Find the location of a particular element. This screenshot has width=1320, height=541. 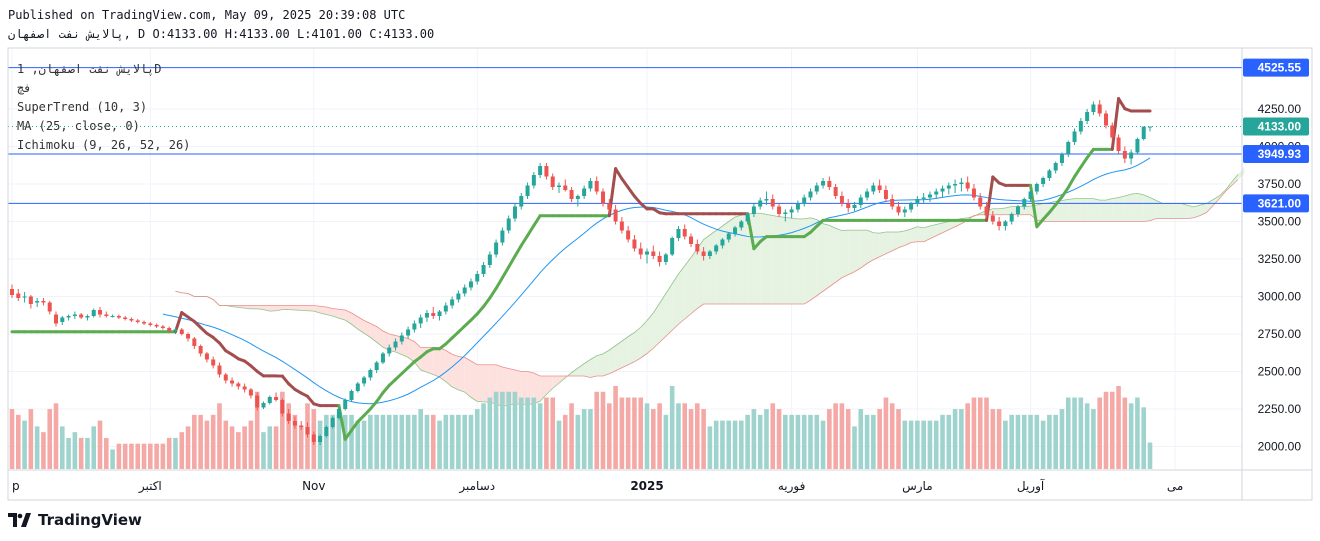

legend-supertrend: SuperTrend (10, 3) is located at coordinates (82, 107).